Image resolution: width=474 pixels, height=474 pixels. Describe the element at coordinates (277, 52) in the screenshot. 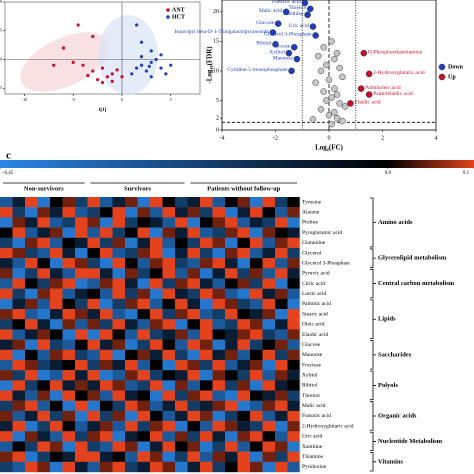

I see `point-label: Xylitol` at that location.